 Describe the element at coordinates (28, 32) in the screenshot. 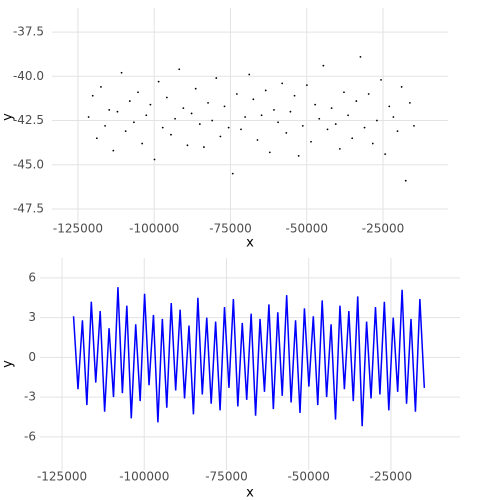

I see `y-tick-label: -37.5` at that location.